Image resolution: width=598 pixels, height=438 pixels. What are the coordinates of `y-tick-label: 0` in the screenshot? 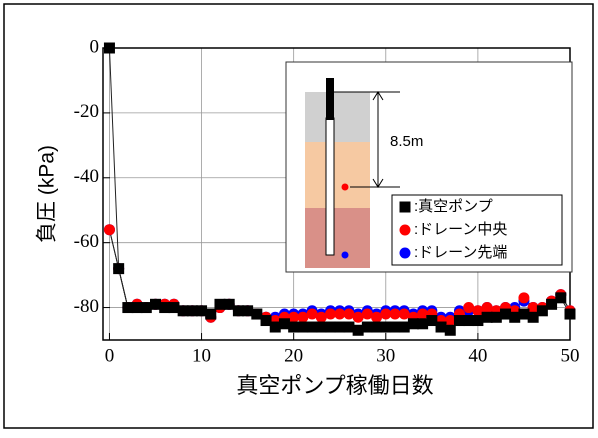 It's located at (95, 46).